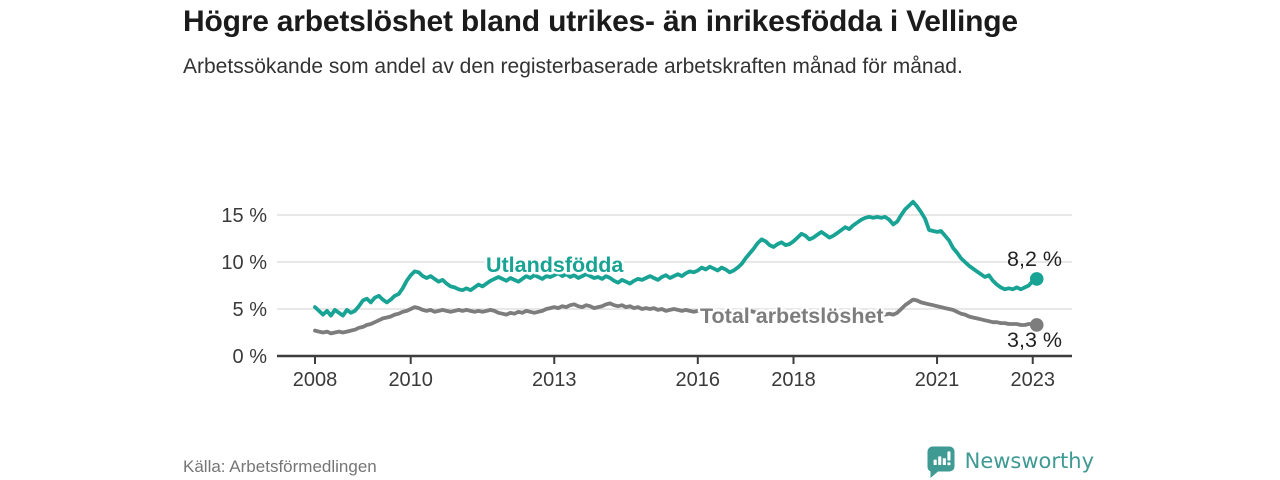 Image resolution: width=1280 pixels, height=480 pixels. Describe the element at coordinates (555, 265) in the screenshot. I see `series-label: Utlandsfödda` at that location.